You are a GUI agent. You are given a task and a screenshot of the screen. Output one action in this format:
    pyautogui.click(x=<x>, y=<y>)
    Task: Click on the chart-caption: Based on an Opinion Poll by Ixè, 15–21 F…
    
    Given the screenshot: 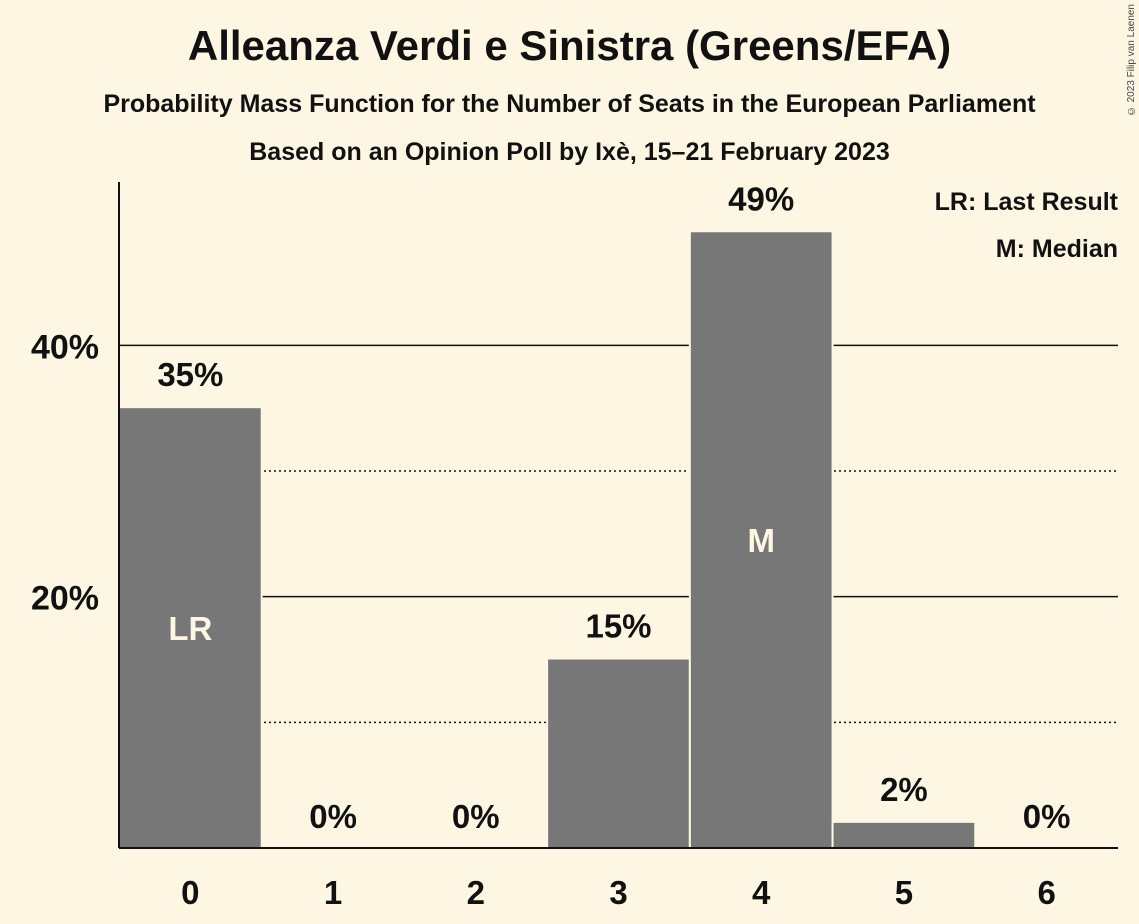 What is the action you would take?
    pyautogui.click(x=569, y=152)
    